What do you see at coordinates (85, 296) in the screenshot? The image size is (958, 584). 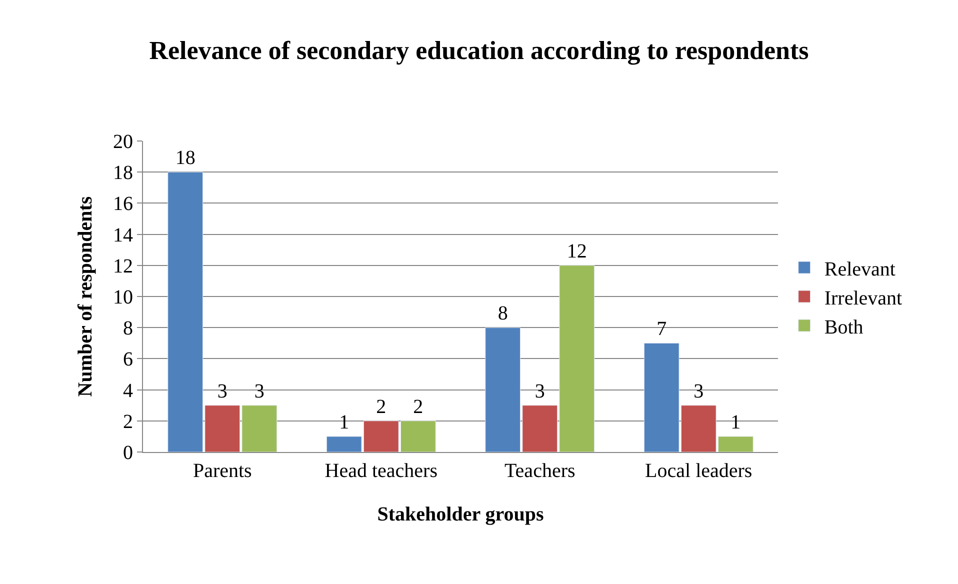 I see `y-axis-title: Number of respondents` at bounding box center [85, 296].